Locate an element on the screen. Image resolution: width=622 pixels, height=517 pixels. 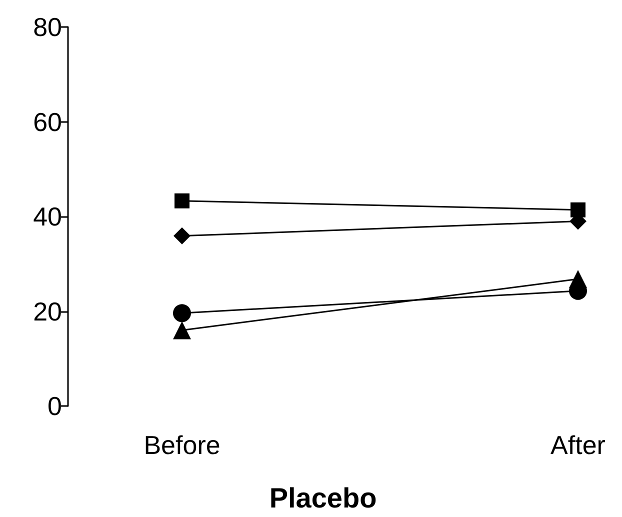
y-tick-label: 80 is located at coordinates (47, 27).